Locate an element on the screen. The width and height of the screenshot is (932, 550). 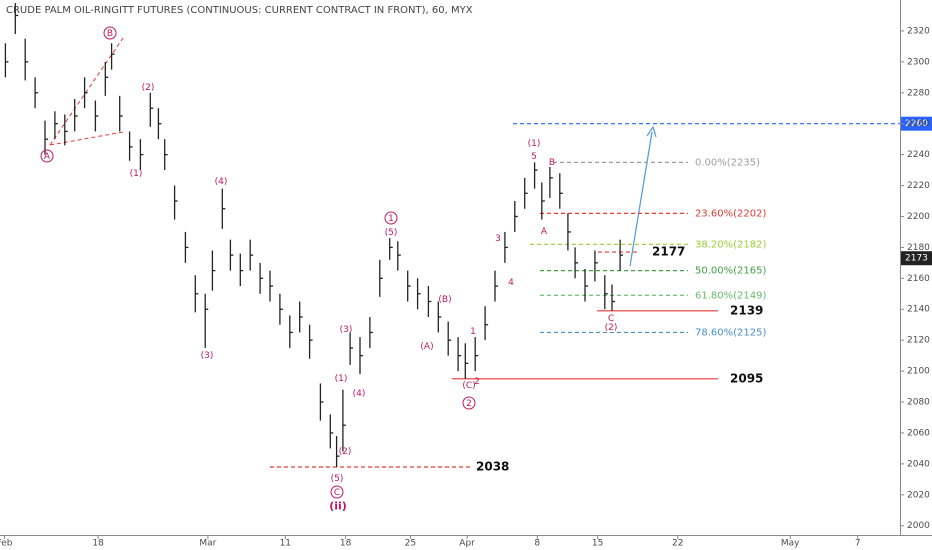
level-label: 23.60%(2202) is located at coordinates (730, 213).